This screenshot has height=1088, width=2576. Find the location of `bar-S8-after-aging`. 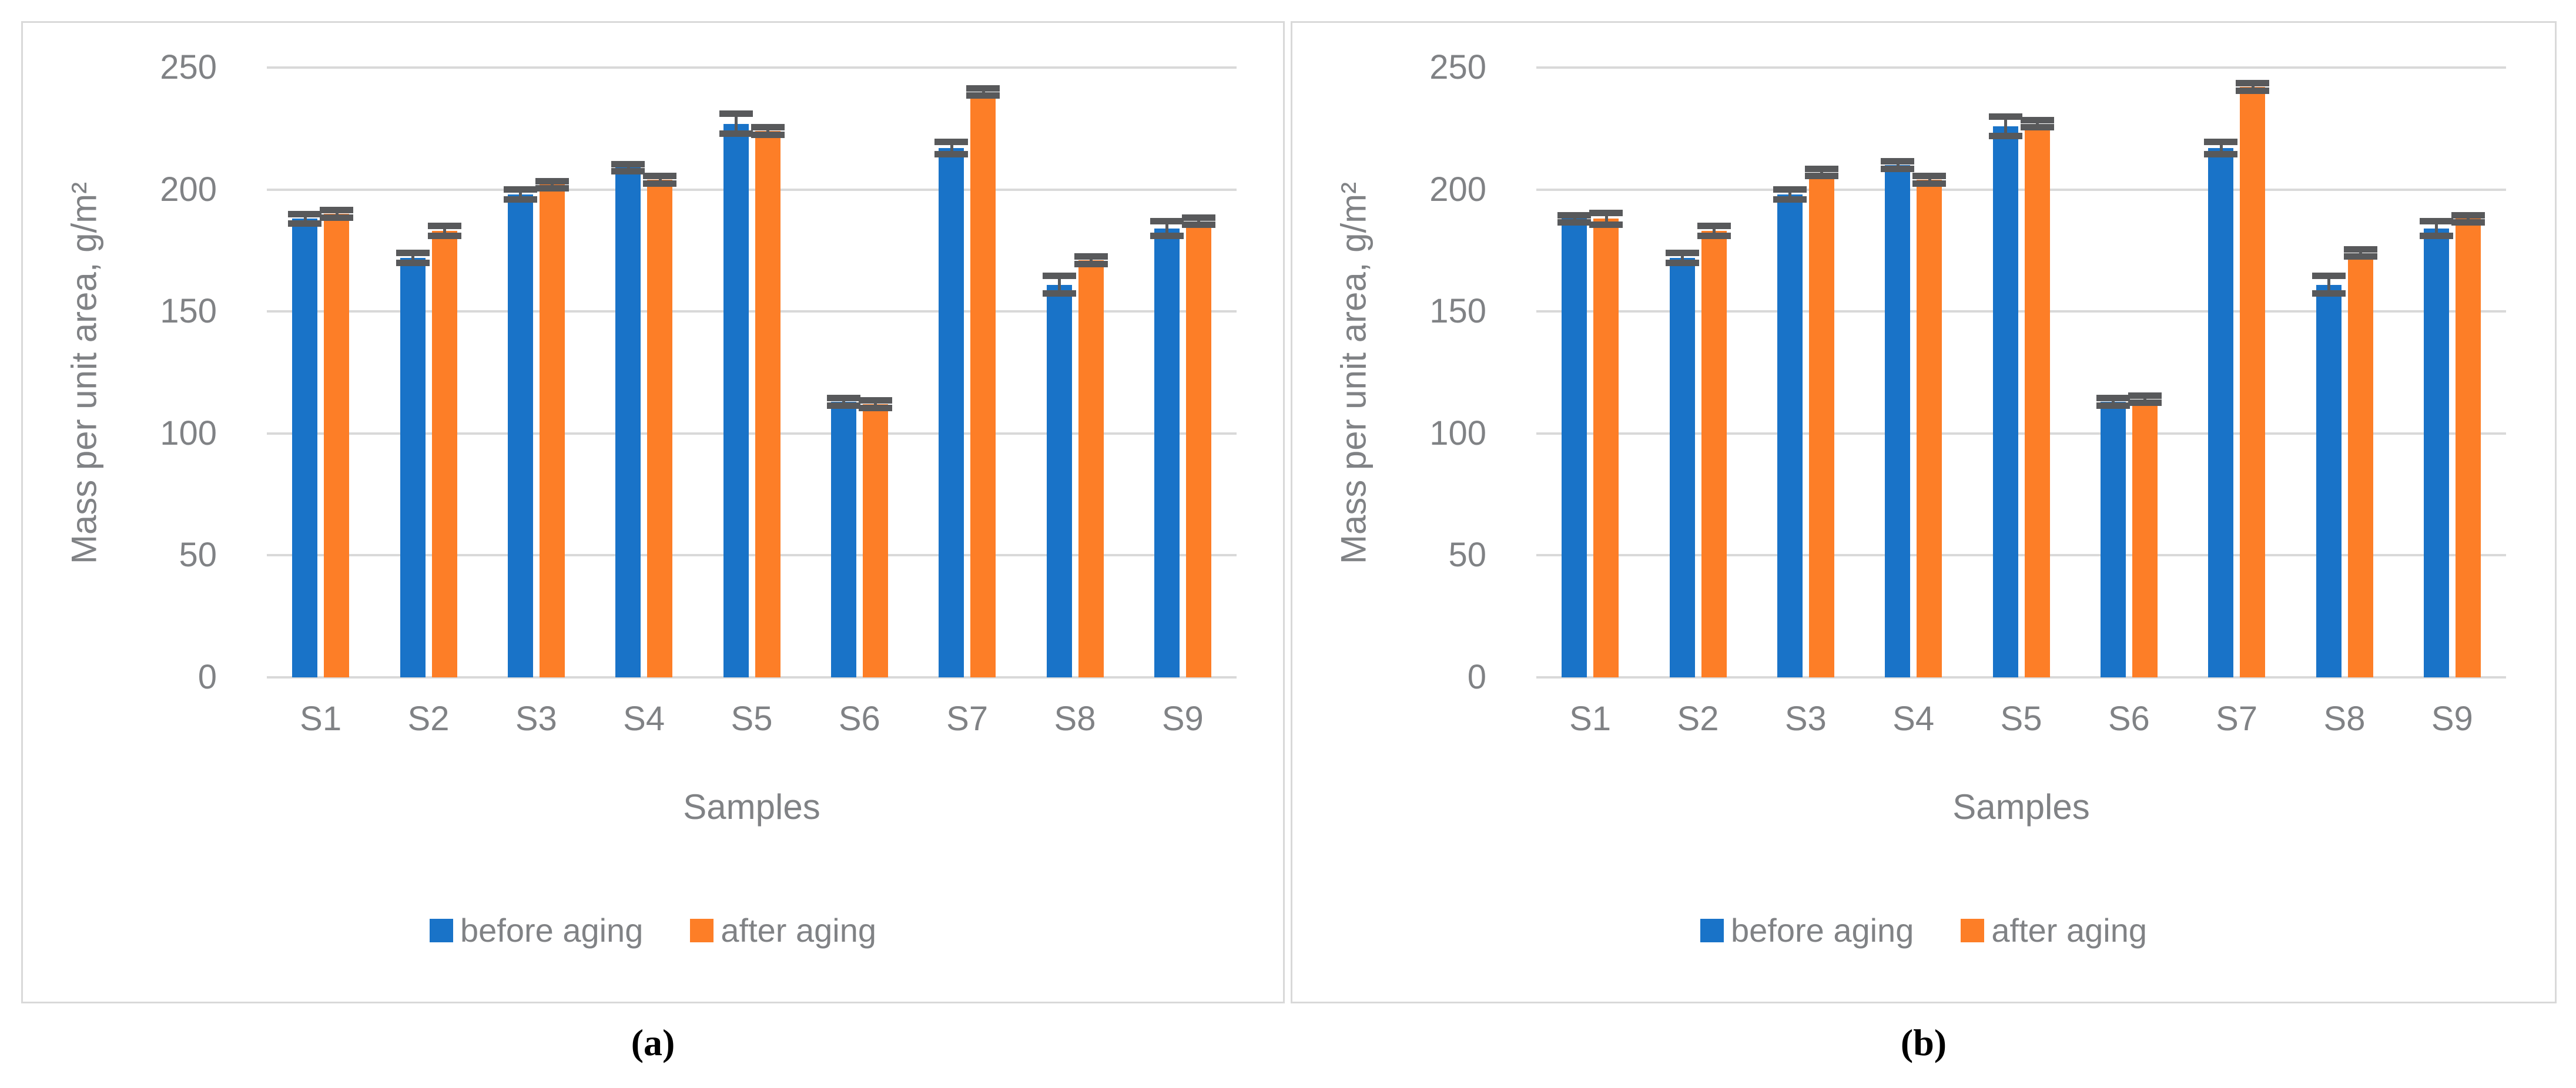

bar-S8-after-aging is located at coordinates (2360, 465).